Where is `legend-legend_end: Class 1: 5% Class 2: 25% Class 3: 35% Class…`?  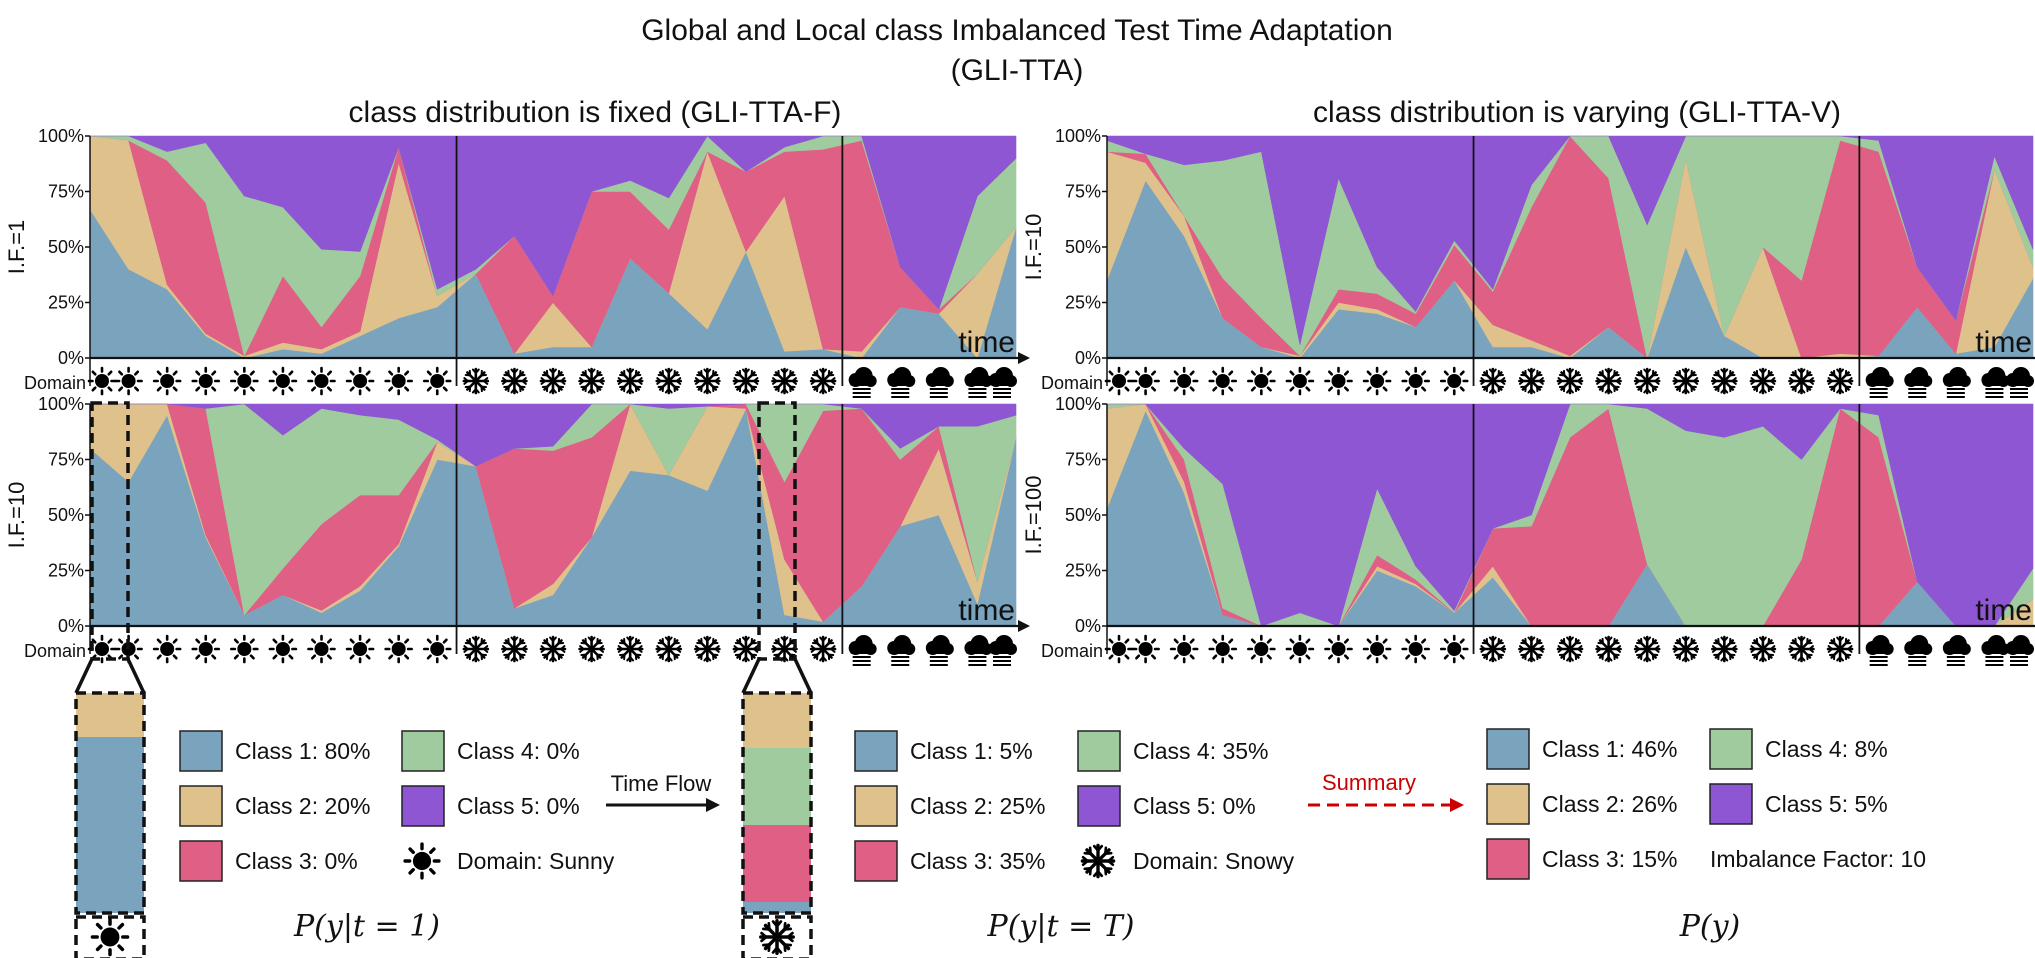
legend-legend_end: Class 1: 5% Class 2: 25% Class 3: 35% Class… is located at coordinates (1074, 837).